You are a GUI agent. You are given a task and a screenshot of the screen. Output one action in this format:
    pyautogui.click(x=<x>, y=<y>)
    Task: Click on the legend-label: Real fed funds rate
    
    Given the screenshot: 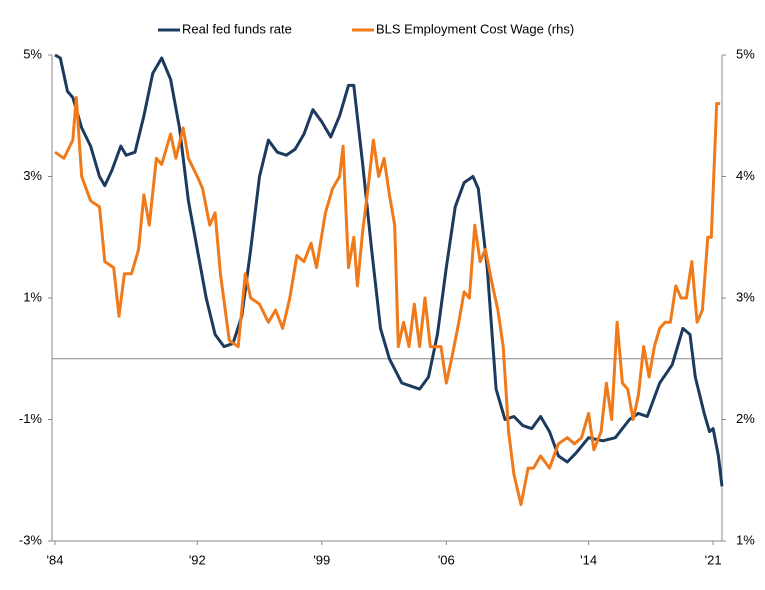 What is the action you would take?
    pyautogui.click(x=237, y=28)
    